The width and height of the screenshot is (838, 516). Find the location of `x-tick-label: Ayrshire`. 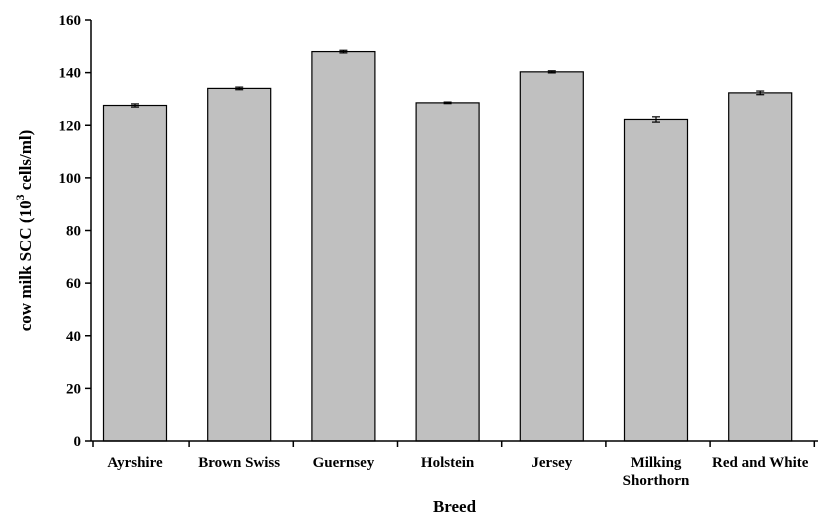

x-tick-label: Ayrshire is located at coordinates (135, 463).